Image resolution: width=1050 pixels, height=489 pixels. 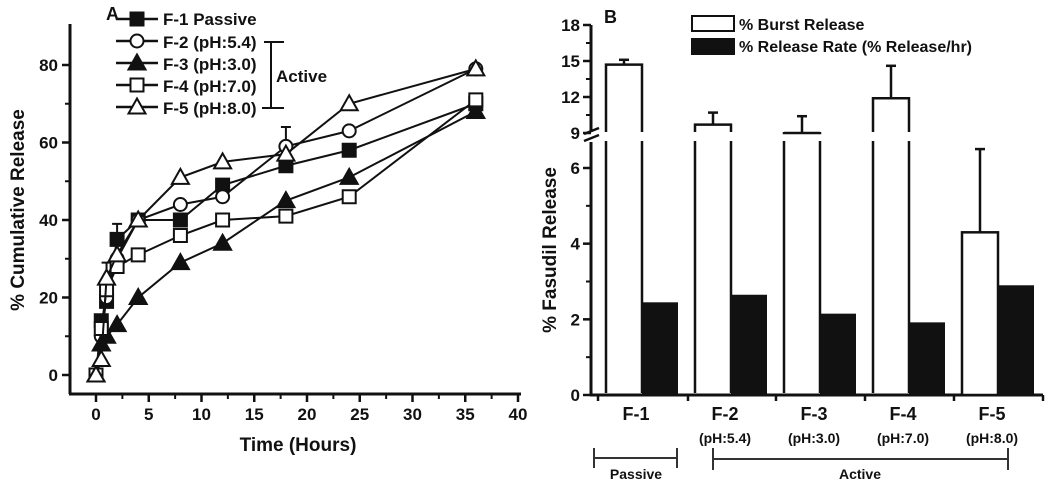 What do you see at coordinates (210, 64) in the screenshot?
I see `svg-text: F-3 (pH:3.0)` at bounding box center [210, 64].